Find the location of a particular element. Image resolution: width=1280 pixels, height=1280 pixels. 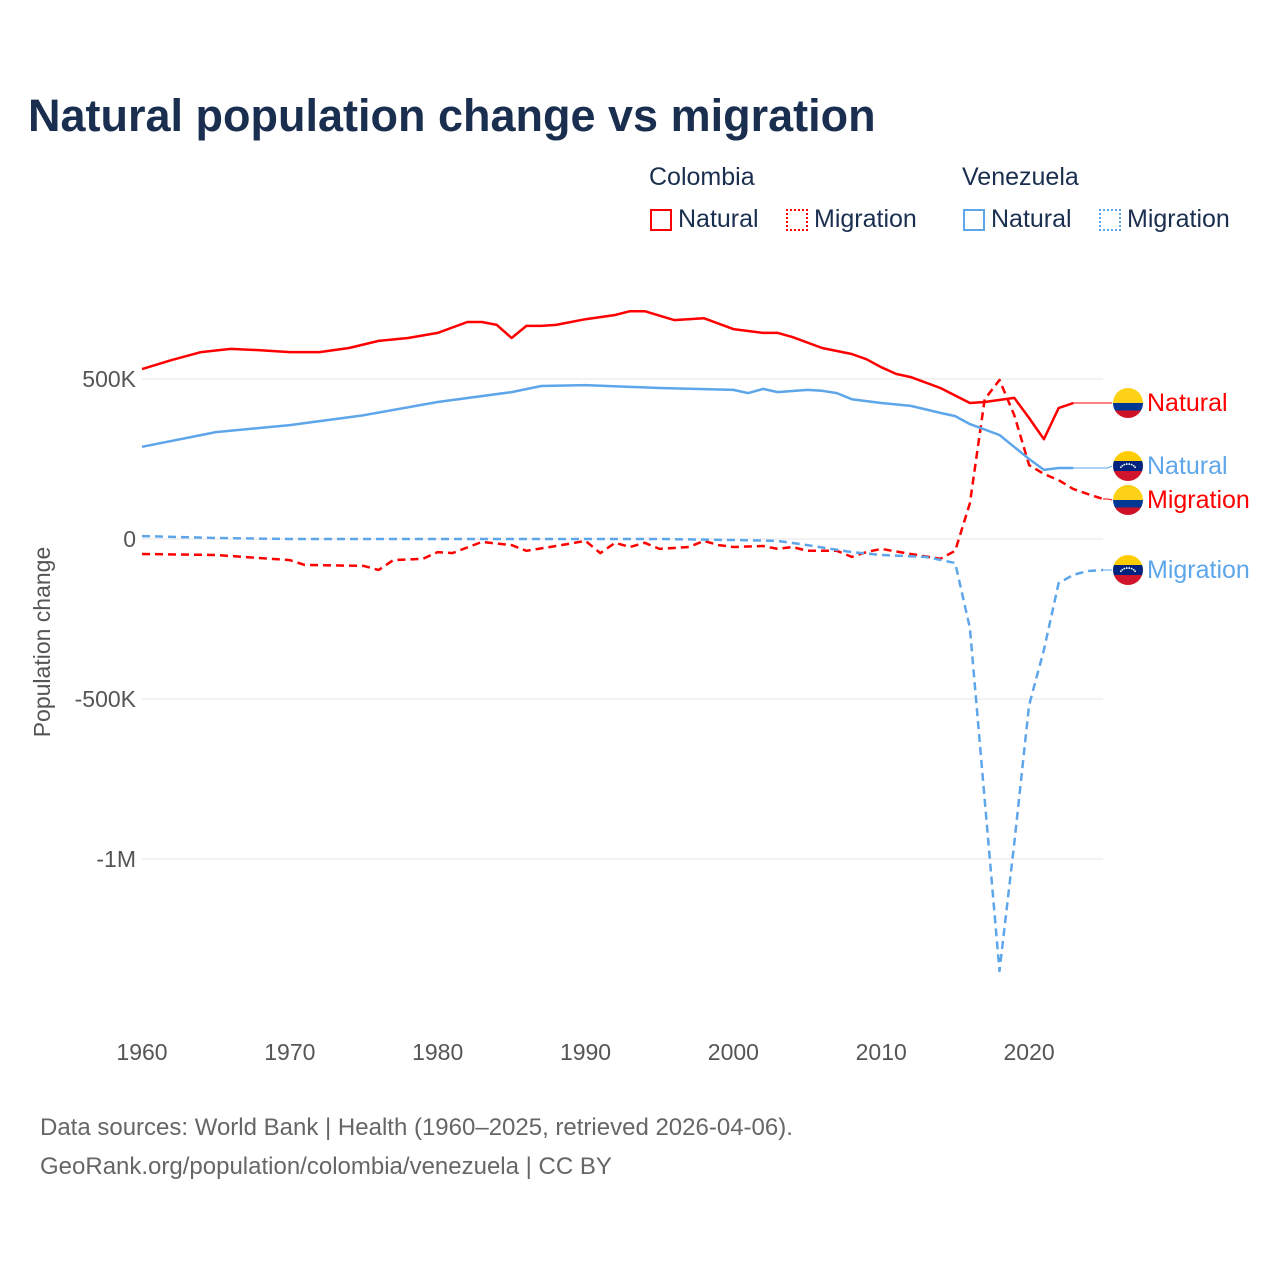

legend-group-colombia: Colombia is located at coordinates (702, 177).